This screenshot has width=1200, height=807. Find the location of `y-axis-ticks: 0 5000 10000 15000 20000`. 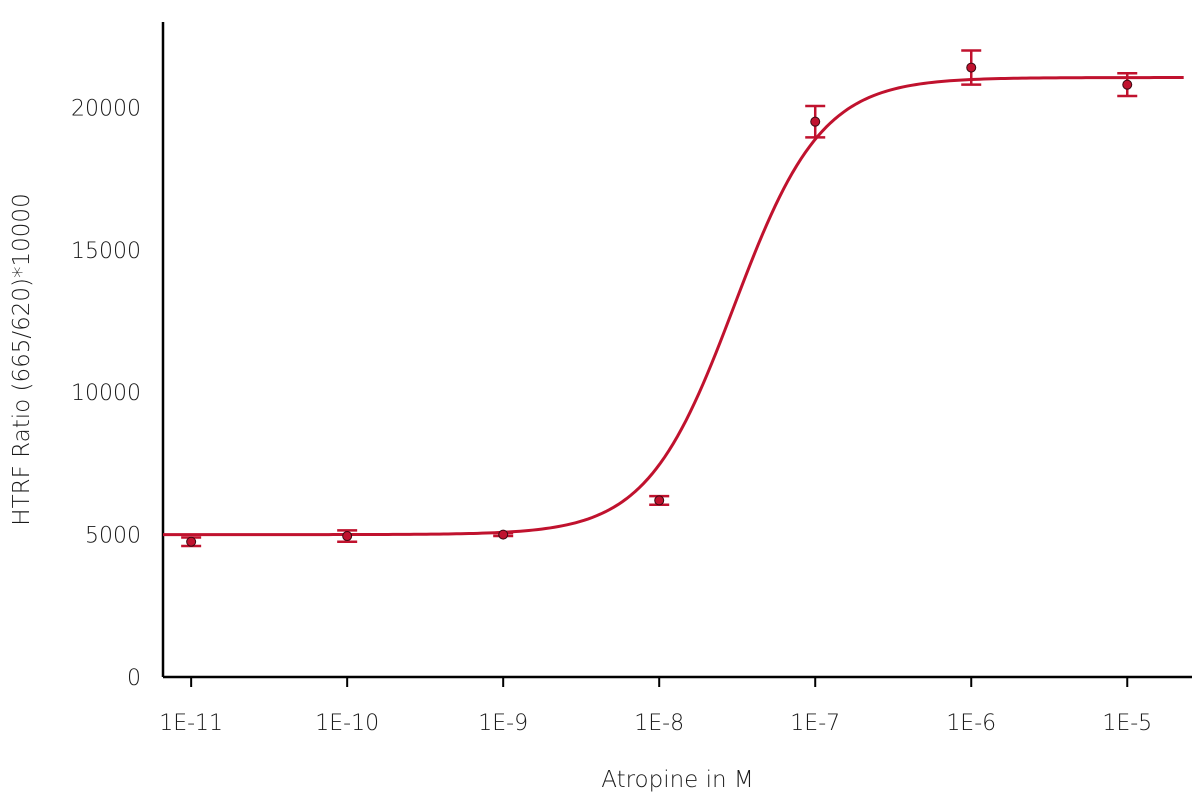

y-axis-ticks: 0 5000 10000 15000 20000 is located at coordinates (106, 393).